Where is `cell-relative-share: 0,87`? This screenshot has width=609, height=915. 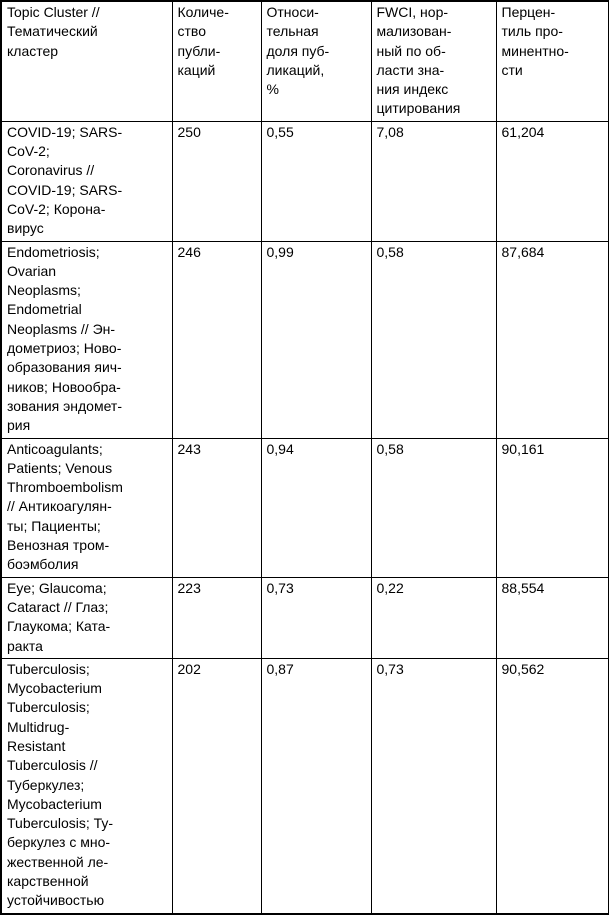
cell-relative-share: 0,87 is located at coordinates (316, 786).